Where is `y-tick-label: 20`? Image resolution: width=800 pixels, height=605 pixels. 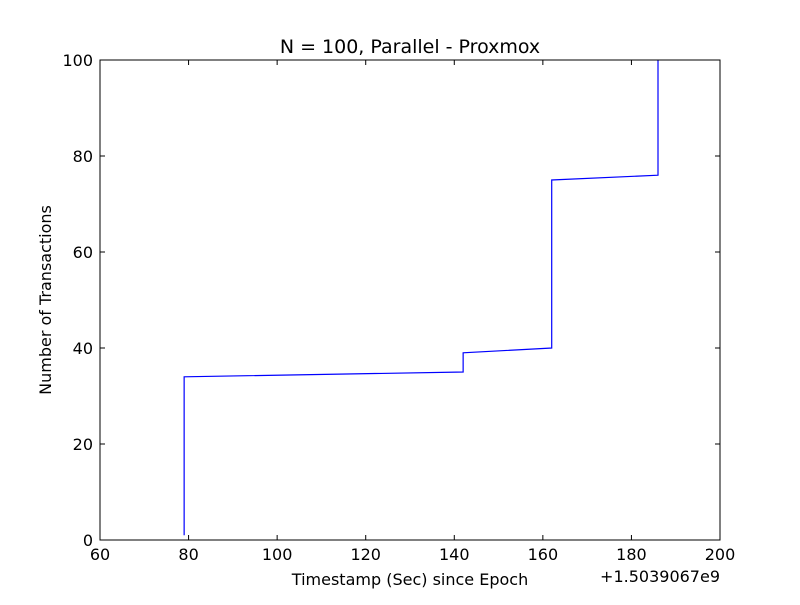 y-tick-label: 20 is located at coordinates (83, 444).